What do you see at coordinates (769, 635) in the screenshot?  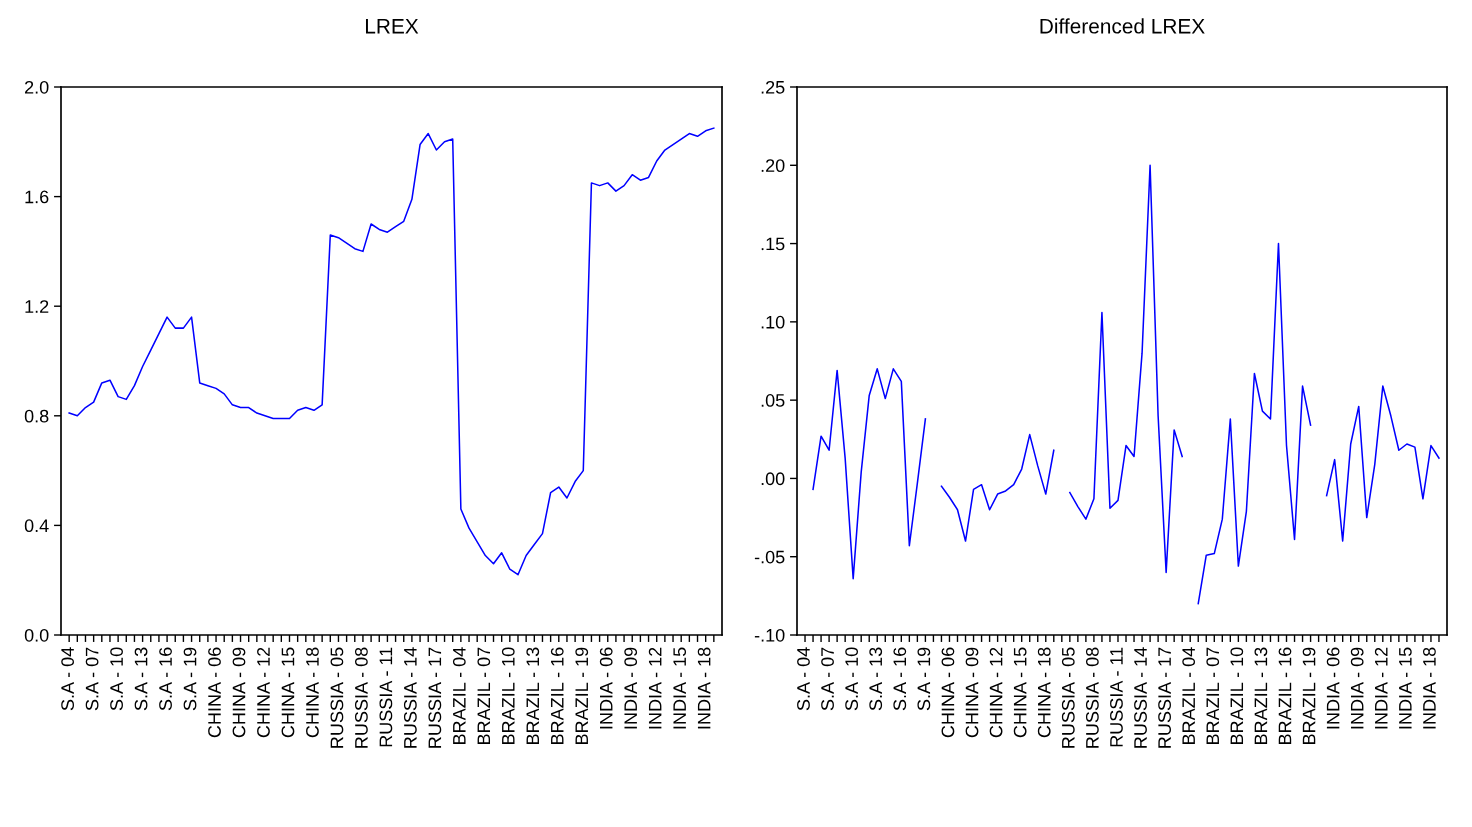 I see `y-tick-label: -.10` at bounding box center [769, 635].